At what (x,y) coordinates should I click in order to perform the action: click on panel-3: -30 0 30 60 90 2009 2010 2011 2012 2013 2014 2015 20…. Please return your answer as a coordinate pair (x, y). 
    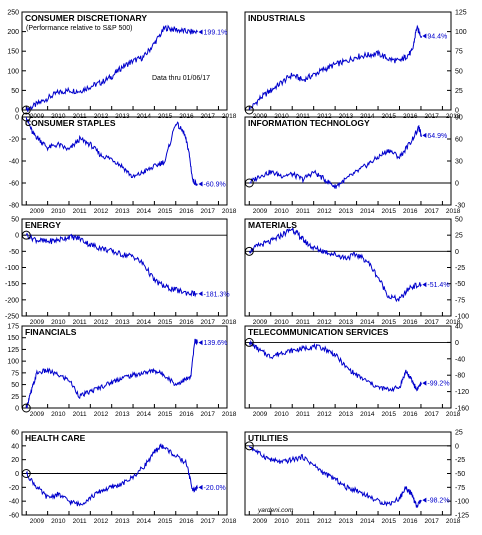
    Looking at the image, I should click on (354, 165).